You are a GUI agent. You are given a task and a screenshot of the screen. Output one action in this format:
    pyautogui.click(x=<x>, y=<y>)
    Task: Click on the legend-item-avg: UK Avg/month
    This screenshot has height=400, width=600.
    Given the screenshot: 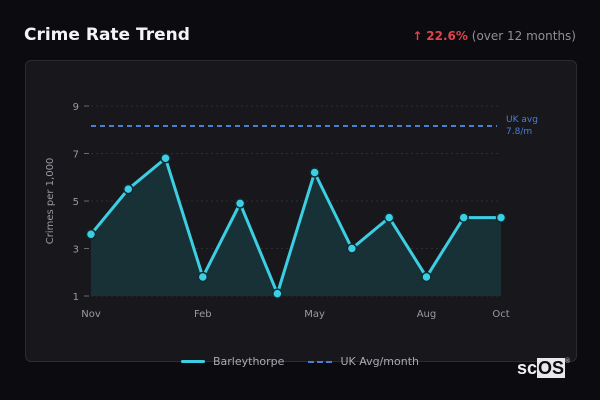 What is the action you would take?
    pyautogui.click(x=363, y=361)
    